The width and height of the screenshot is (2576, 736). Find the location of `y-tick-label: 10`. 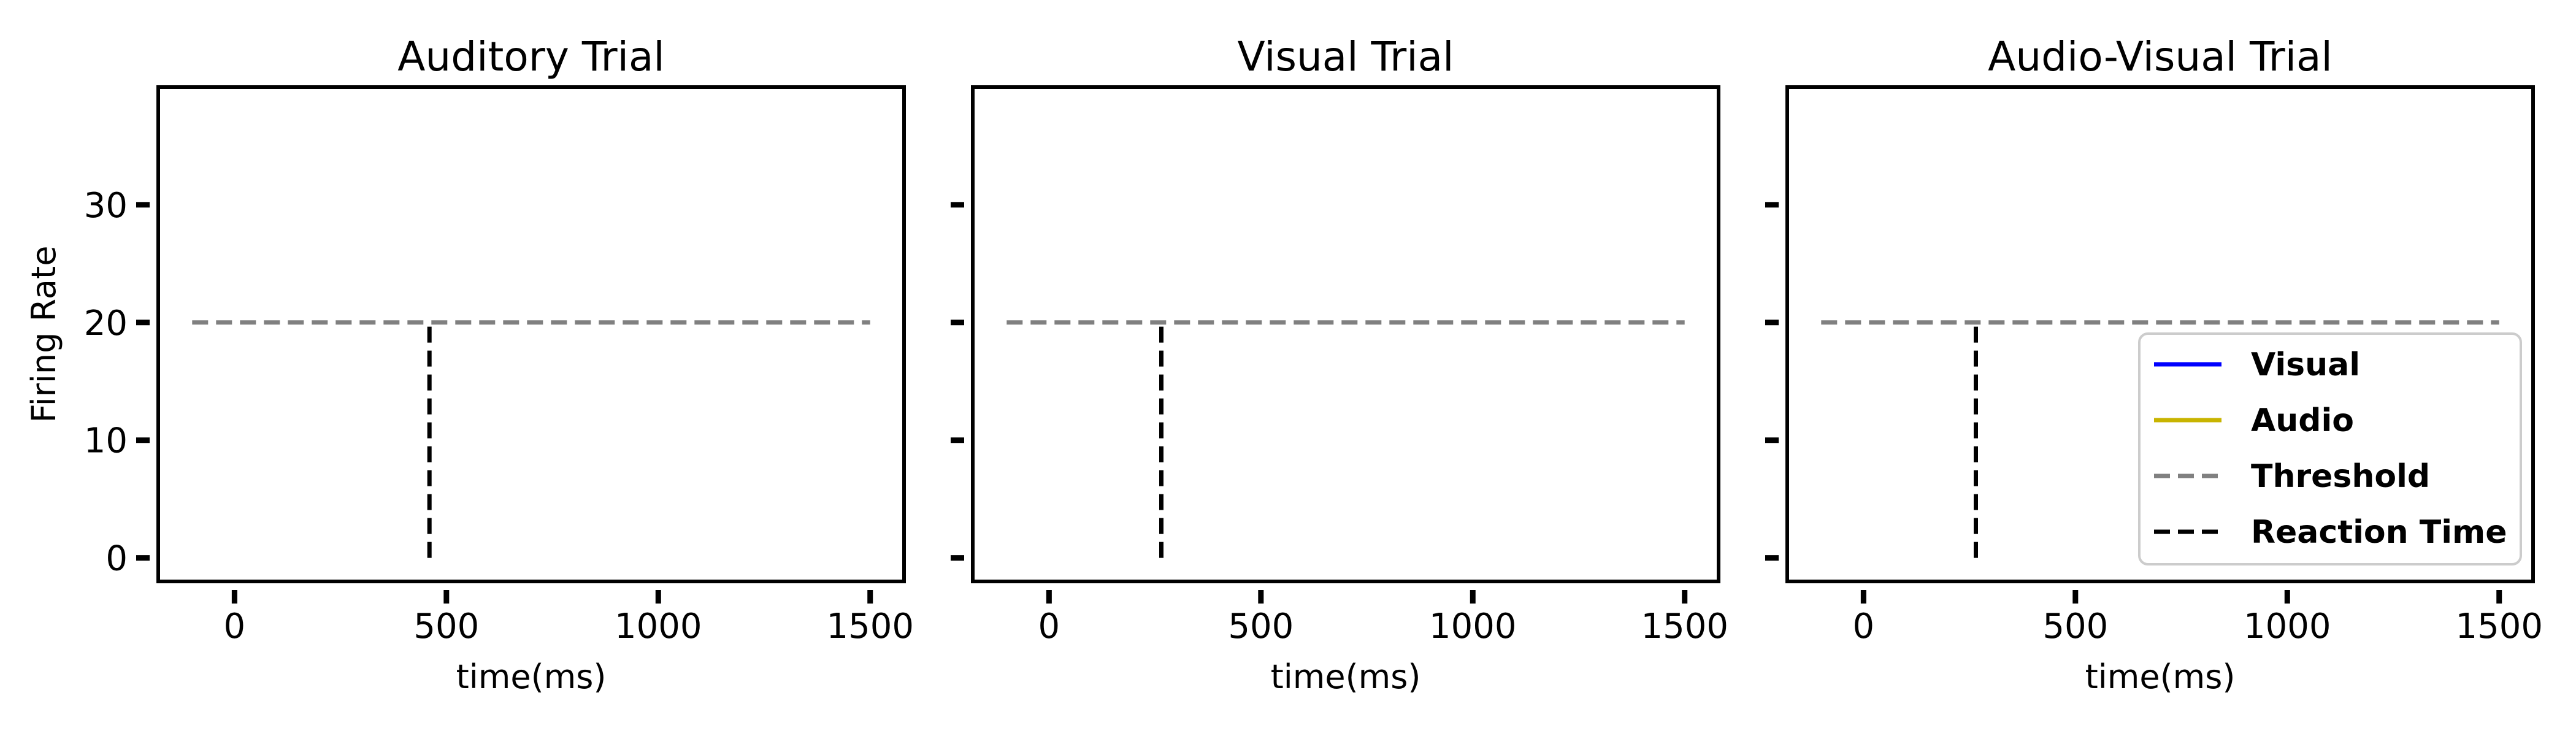

y-tick-label: 10 is located at coordinates (106, 441).